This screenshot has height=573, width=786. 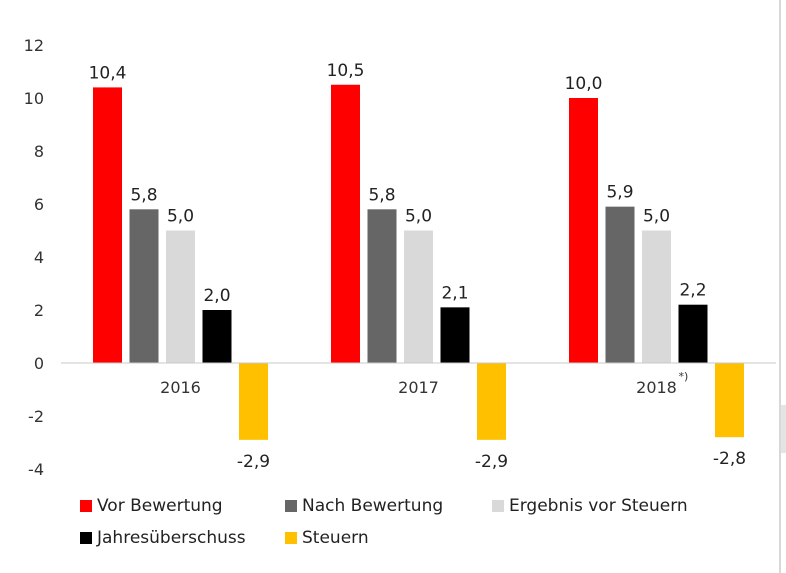 What do you see at coordinates (346, 71) in the screenshot?
I see `data-label: 10,5` at bounding box center [346, 71].